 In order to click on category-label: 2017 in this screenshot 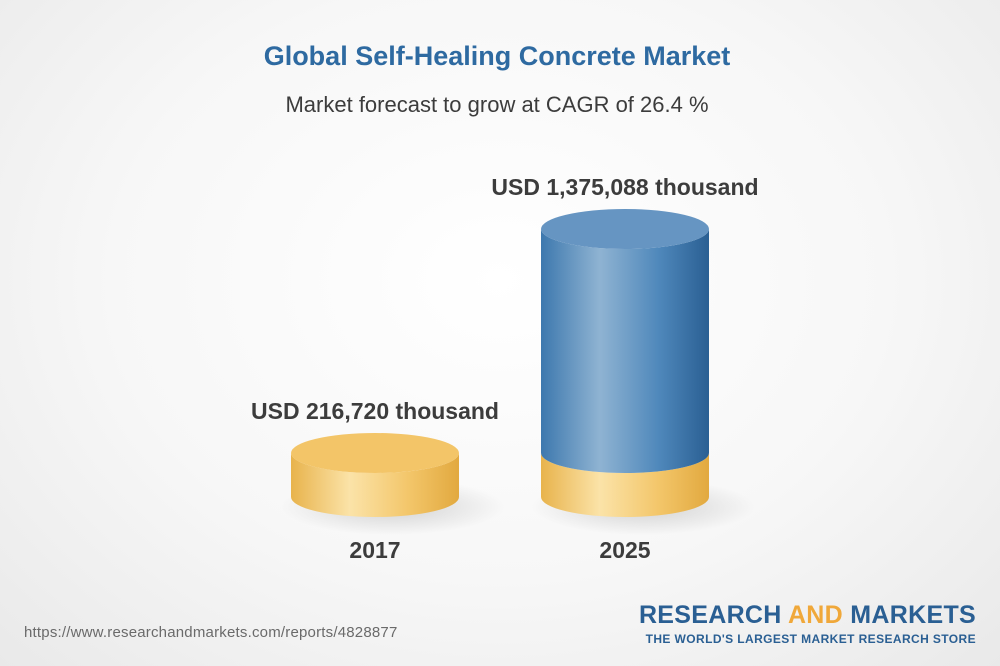, I will do `click(374, 550)`.